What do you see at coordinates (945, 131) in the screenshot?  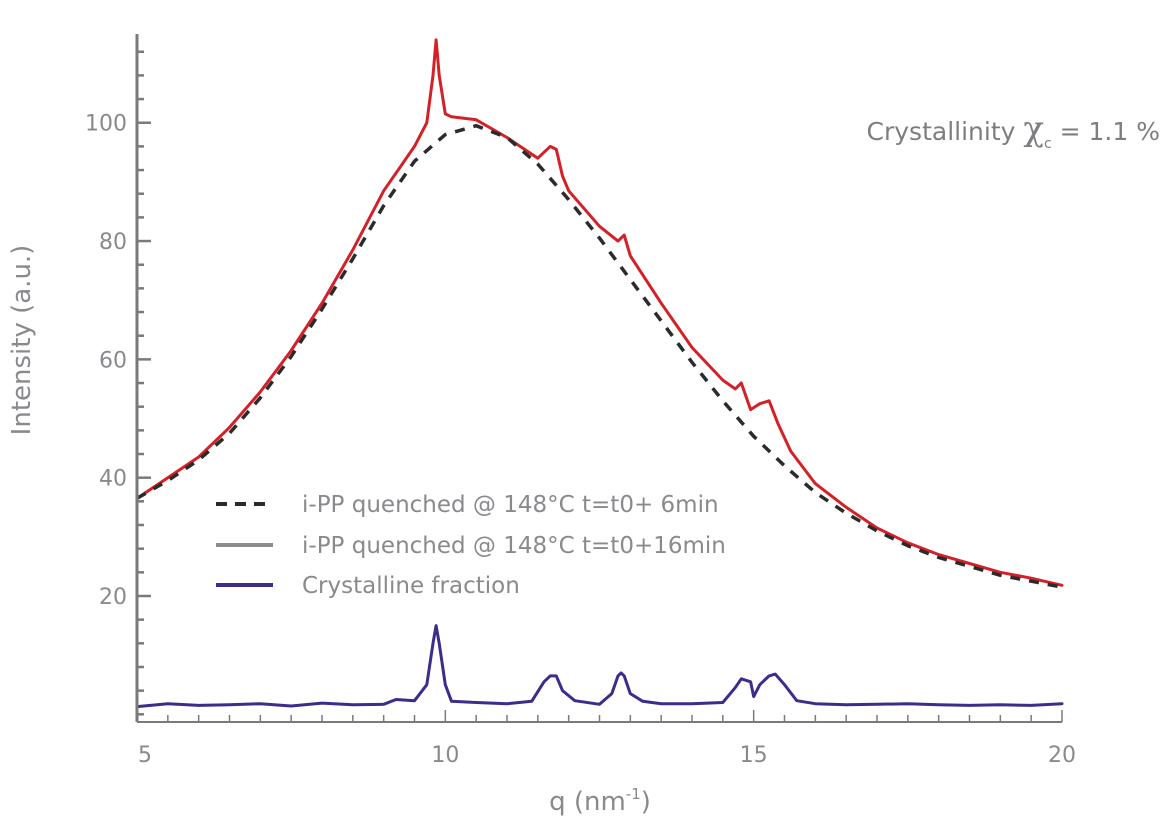 I see `annotation-prefix: Crystallinity` at bounding box center [945, 131].